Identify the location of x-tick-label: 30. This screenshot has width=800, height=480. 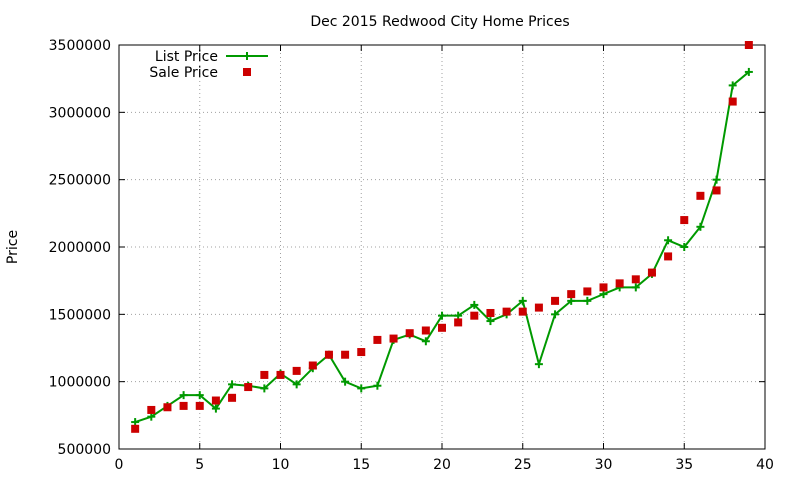
(604, 465).